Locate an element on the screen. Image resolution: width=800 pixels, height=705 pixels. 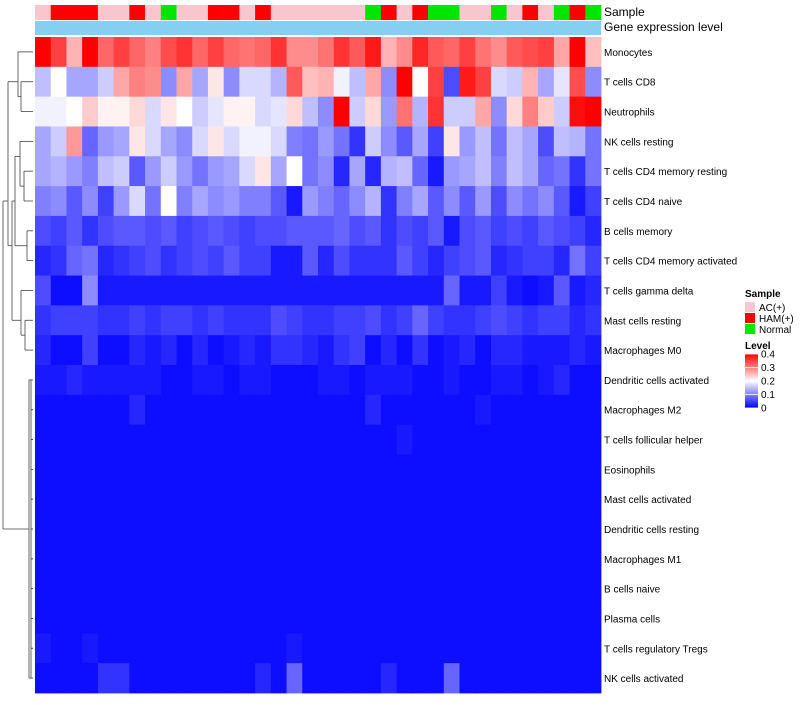
row-label: NK cells activated is located at coordinates (643, 679).